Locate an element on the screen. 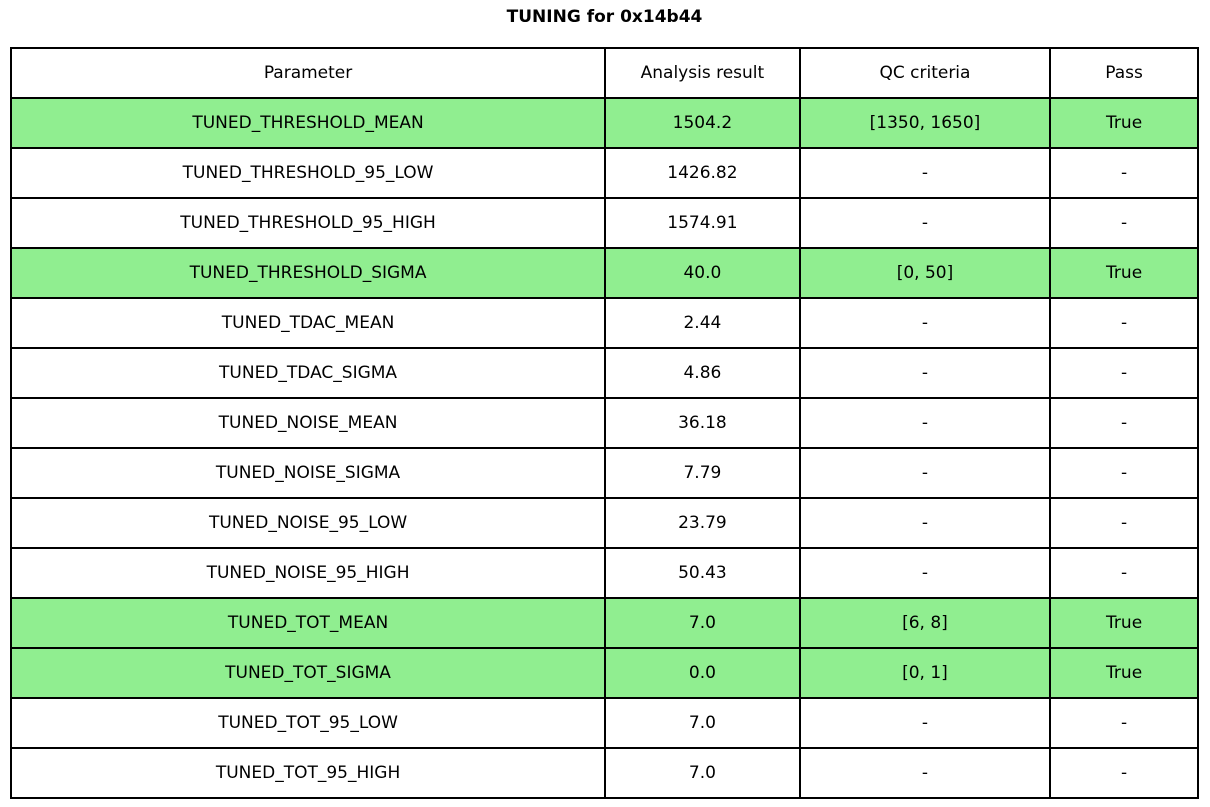  table-row: TUNED_NOISE_95_HIGH 50.43- - is located at coordinates (604, 573).